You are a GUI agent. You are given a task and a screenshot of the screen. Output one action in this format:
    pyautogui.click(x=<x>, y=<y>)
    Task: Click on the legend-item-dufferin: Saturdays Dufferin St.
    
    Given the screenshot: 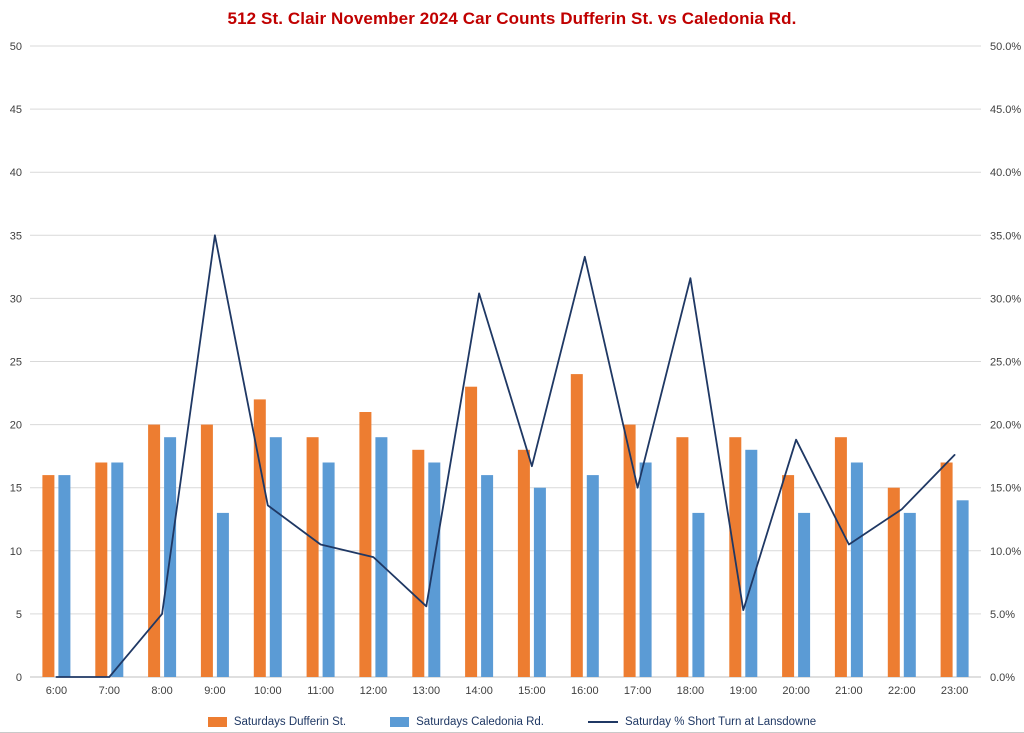 What is the action you would take?
    pyautogui.click(x=277, y=722)
    